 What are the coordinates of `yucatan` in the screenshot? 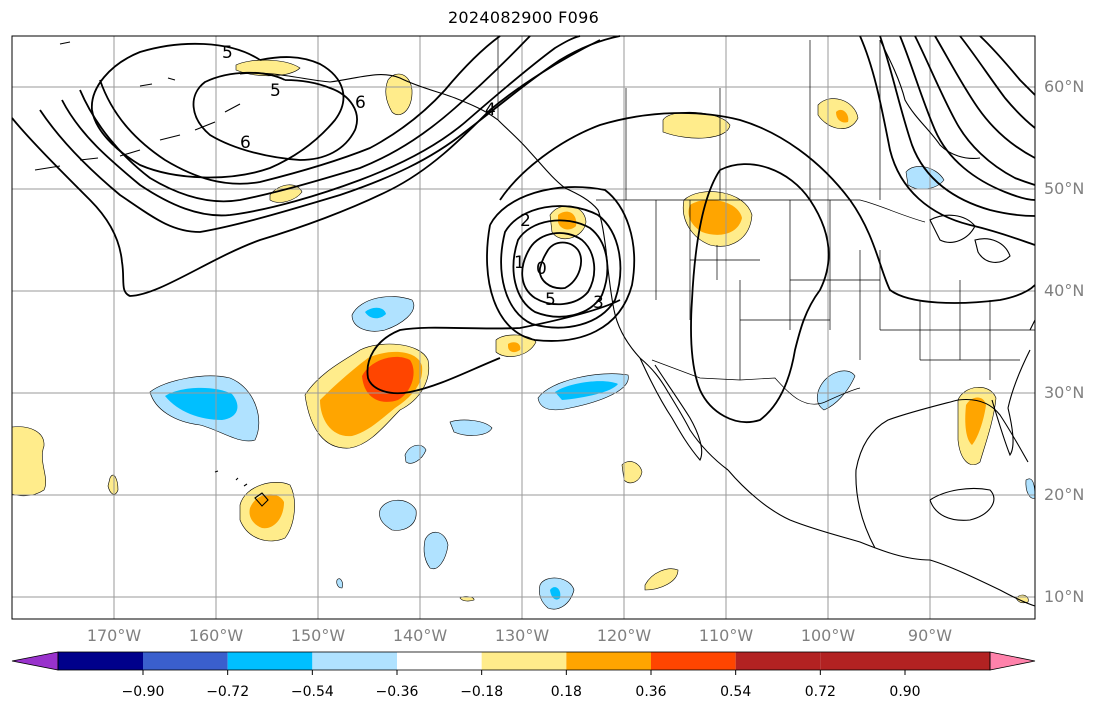 It's located at (962, 504).